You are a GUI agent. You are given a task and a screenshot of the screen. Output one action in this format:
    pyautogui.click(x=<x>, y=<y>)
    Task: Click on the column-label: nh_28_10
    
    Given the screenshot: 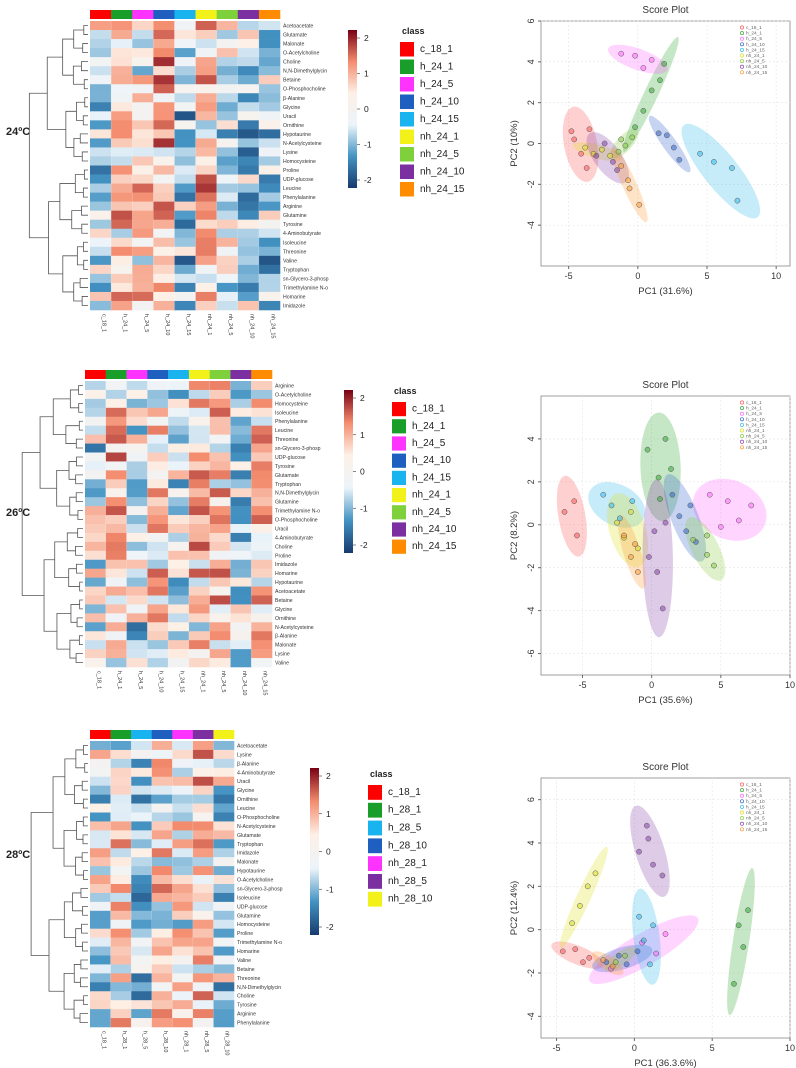 What is the action you would take?
    pyautogui.click(x=227, y=1043)
    